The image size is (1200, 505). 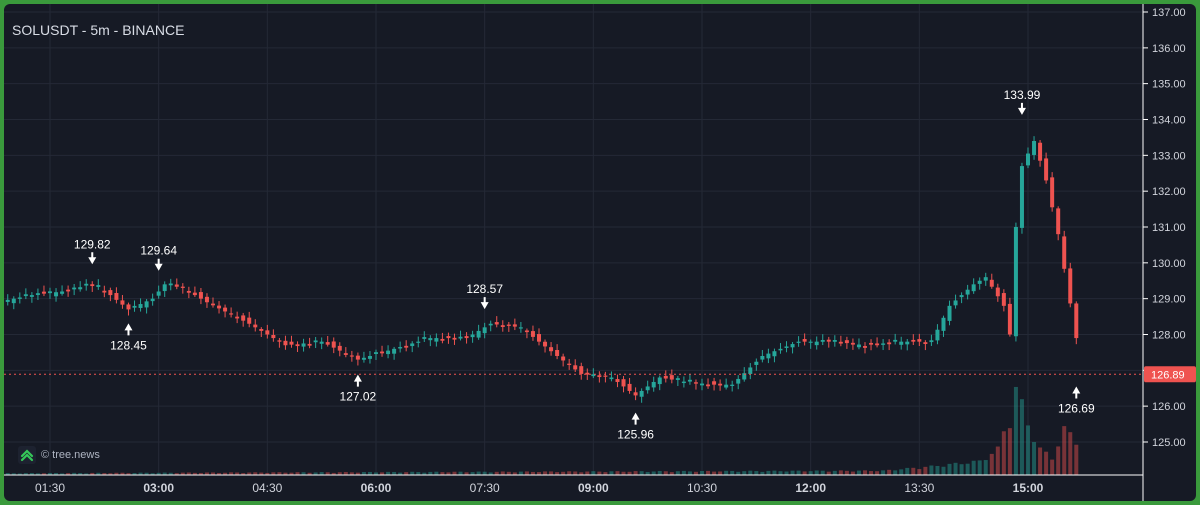 What do you see at coordinates (1169, 85) in the screenshot?
I see `price-tick-label: 135.00` at bounding box center [1169, 85].